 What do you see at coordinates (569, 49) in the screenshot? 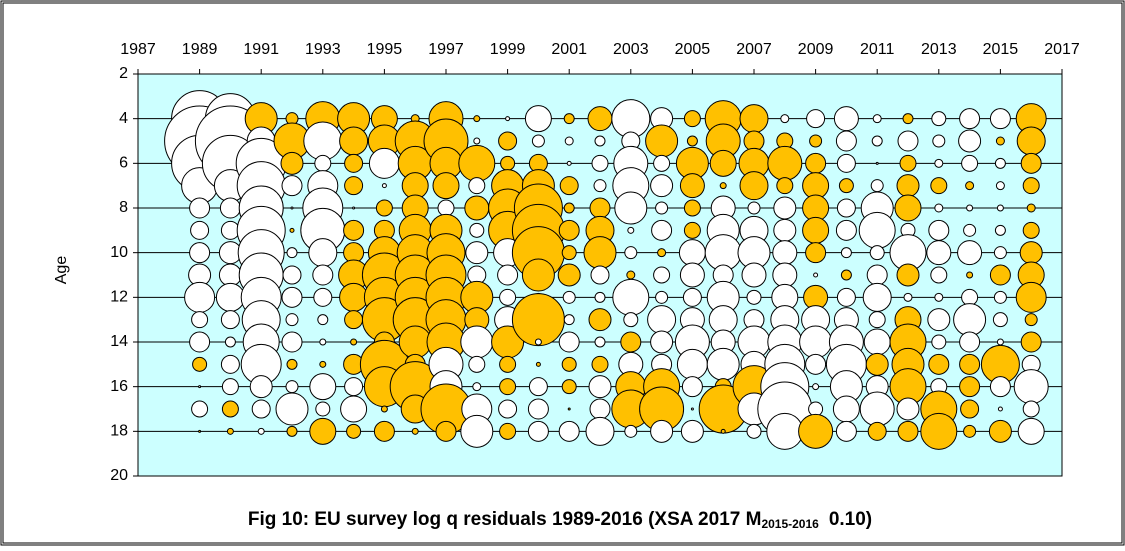
I see `x-tick-label: 2001` at bounding box center [569, 49].